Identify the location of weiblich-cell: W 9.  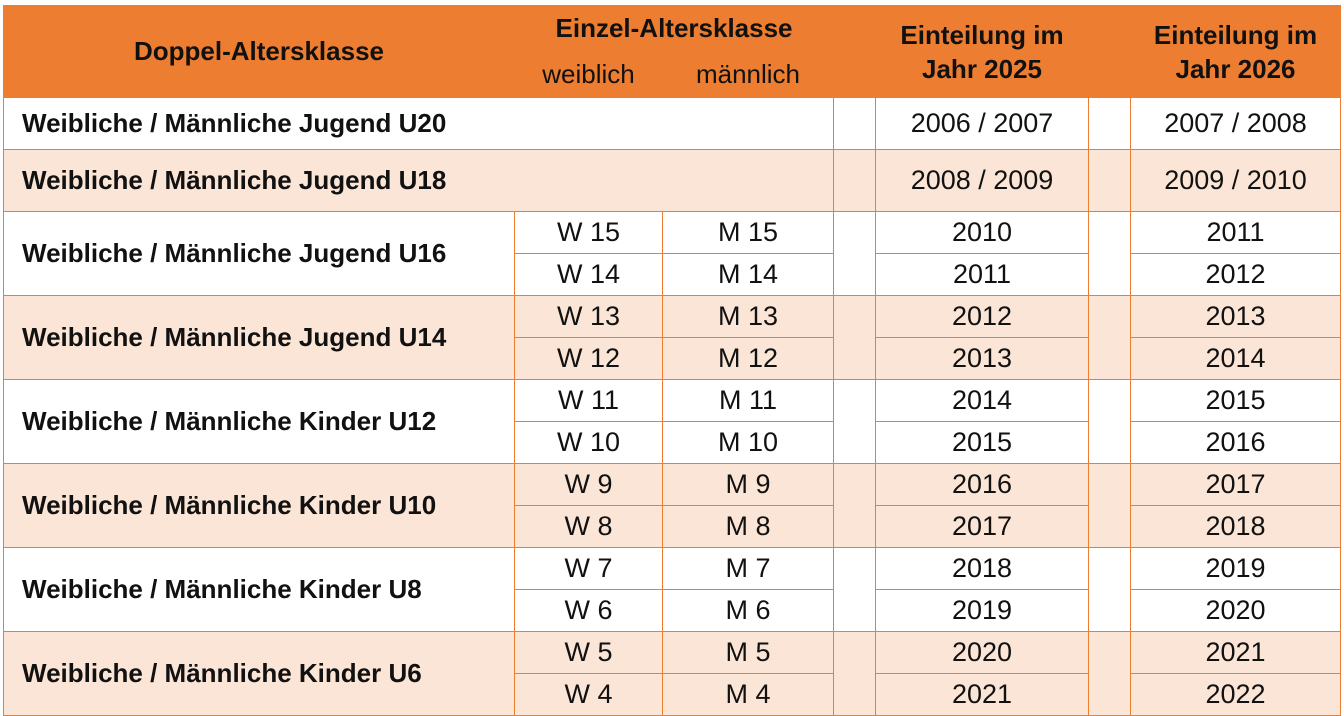
(588, 484).